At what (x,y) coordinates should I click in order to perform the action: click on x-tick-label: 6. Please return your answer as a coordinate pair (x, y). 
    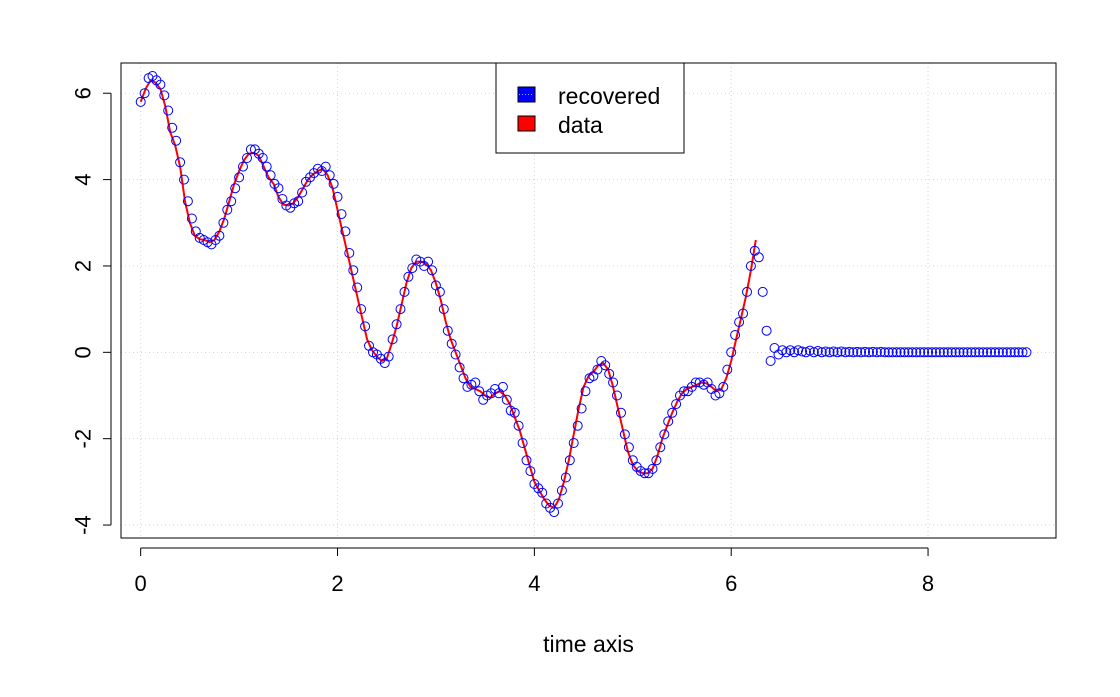
    Looking at the image, I should click on (731, 583).